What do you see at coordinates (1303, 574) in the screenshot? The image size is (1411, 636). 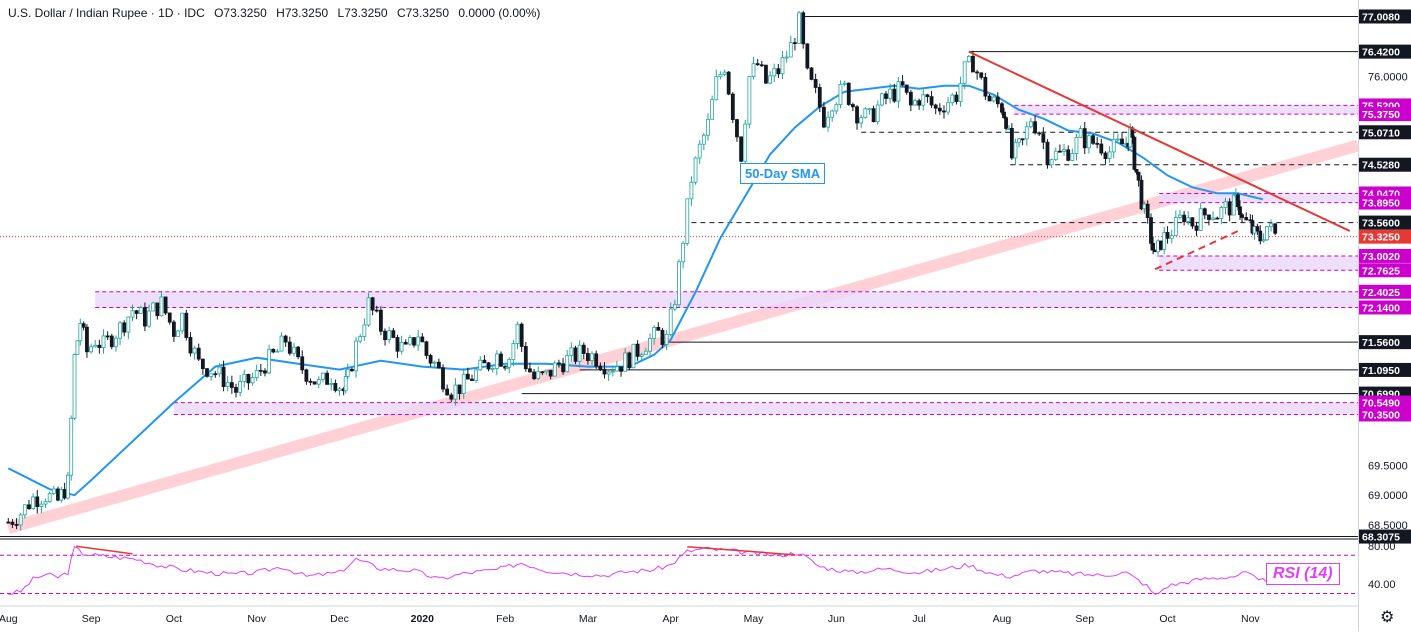 I see `rsi-indicator-label: RSI (14)` at bounding box center [1303, 574].